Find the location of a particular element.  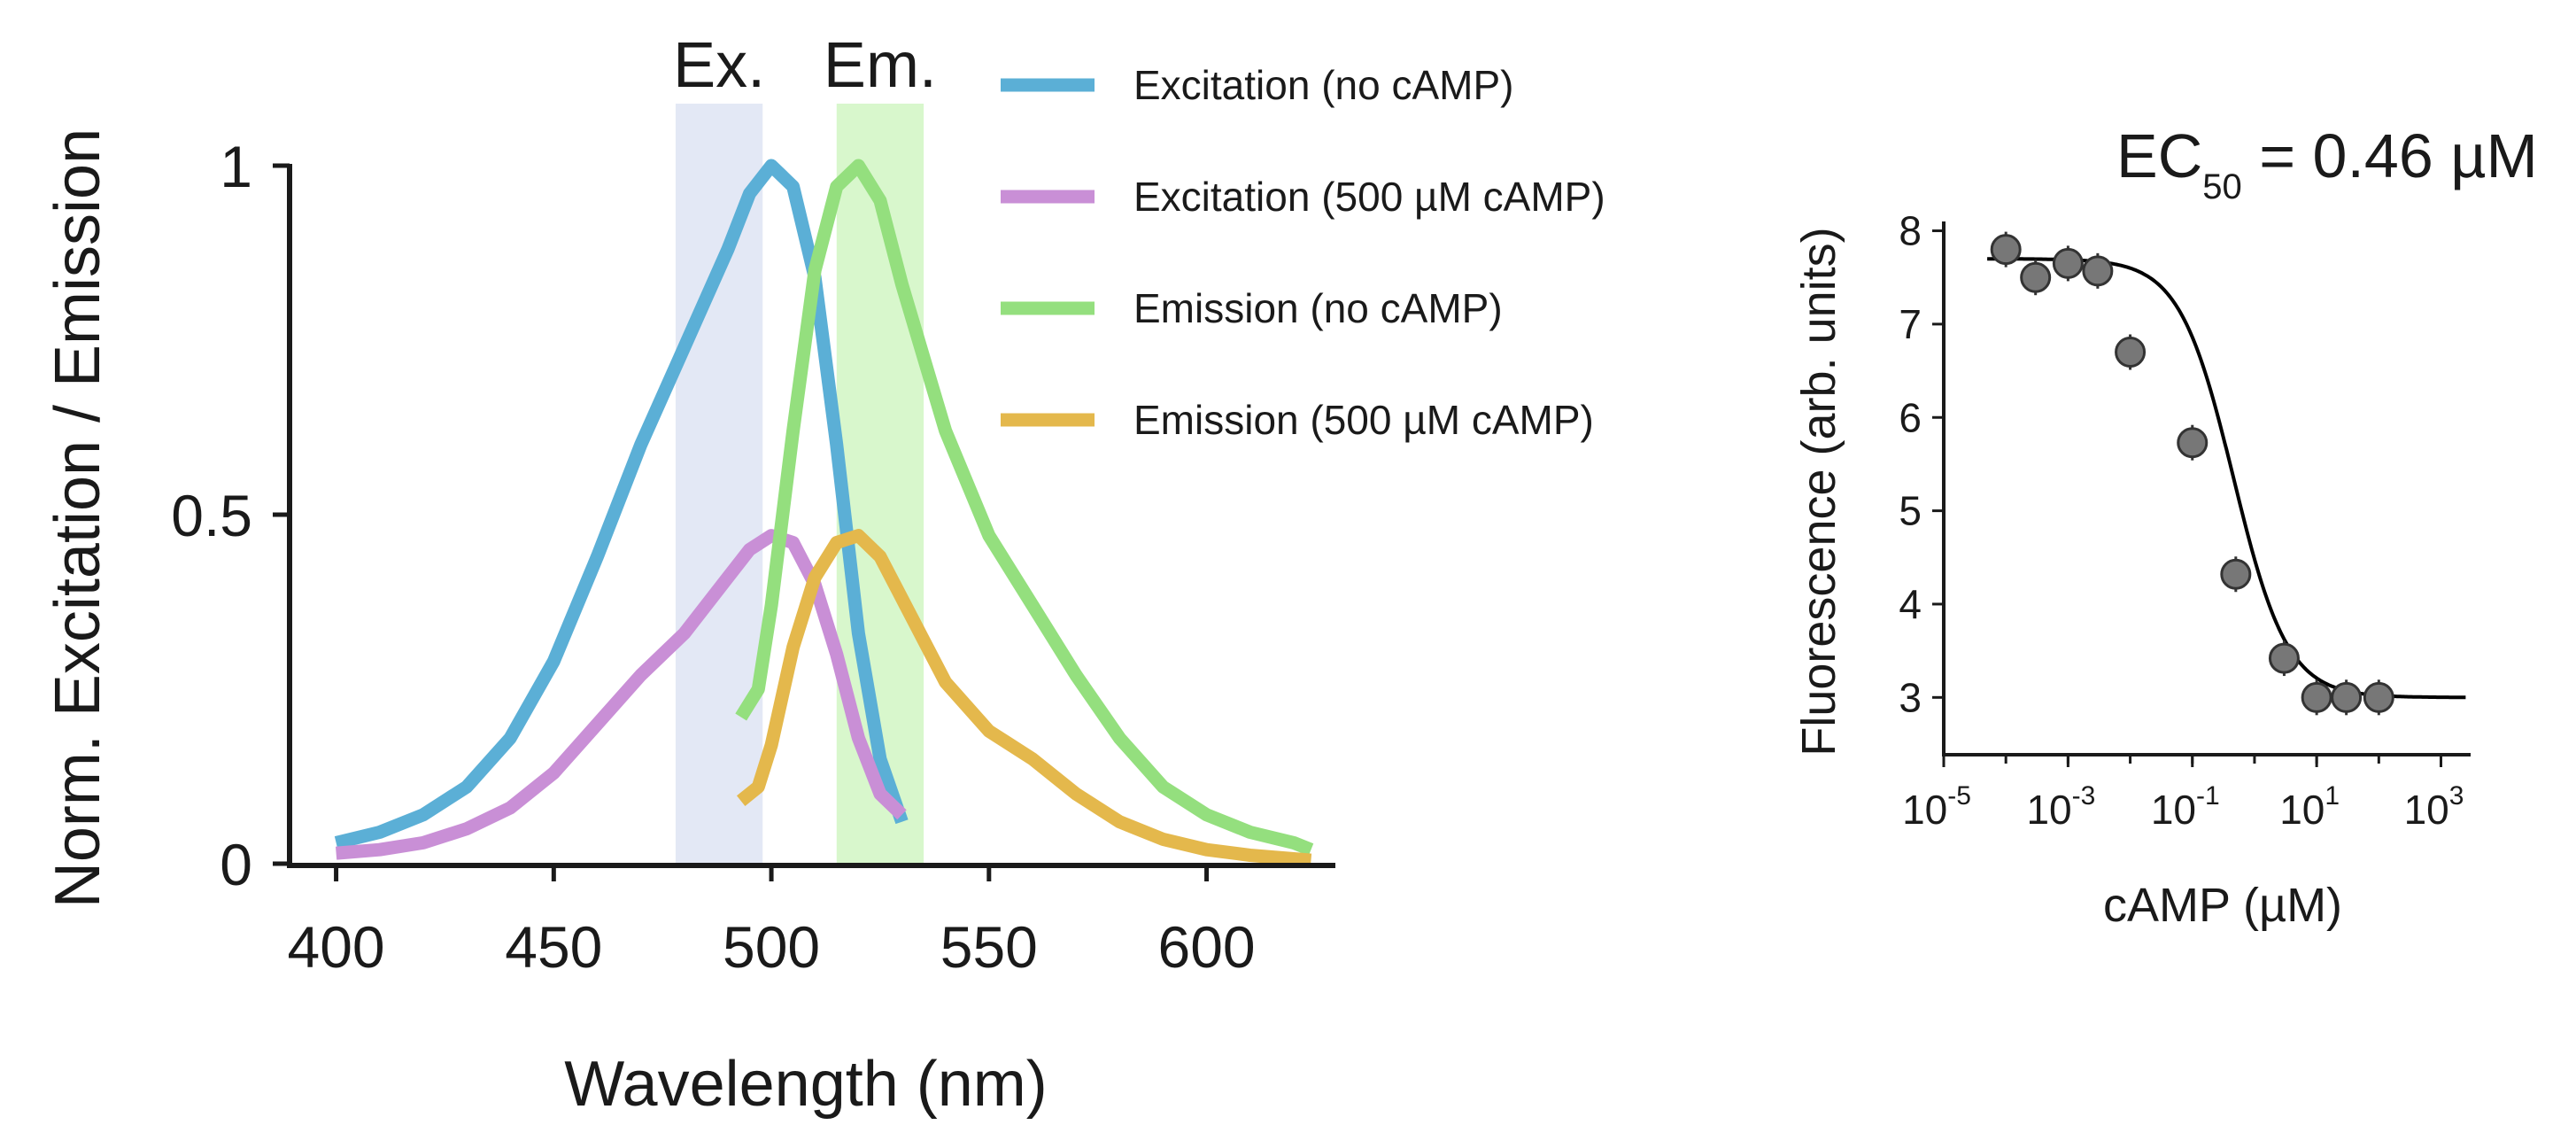

dose-x-tick-label-0: 10⁻⁵ is located at coordinates (1936, 807).